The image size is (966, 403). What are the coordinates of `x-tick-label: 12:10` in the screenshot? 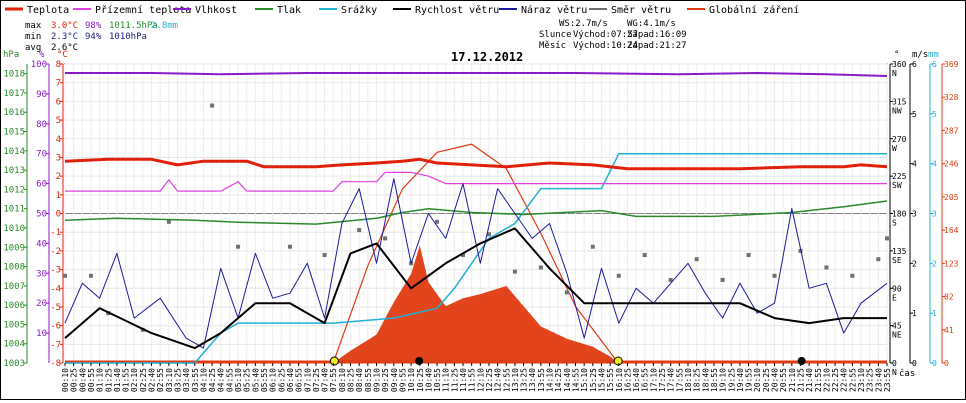 It's located at (480, 380).